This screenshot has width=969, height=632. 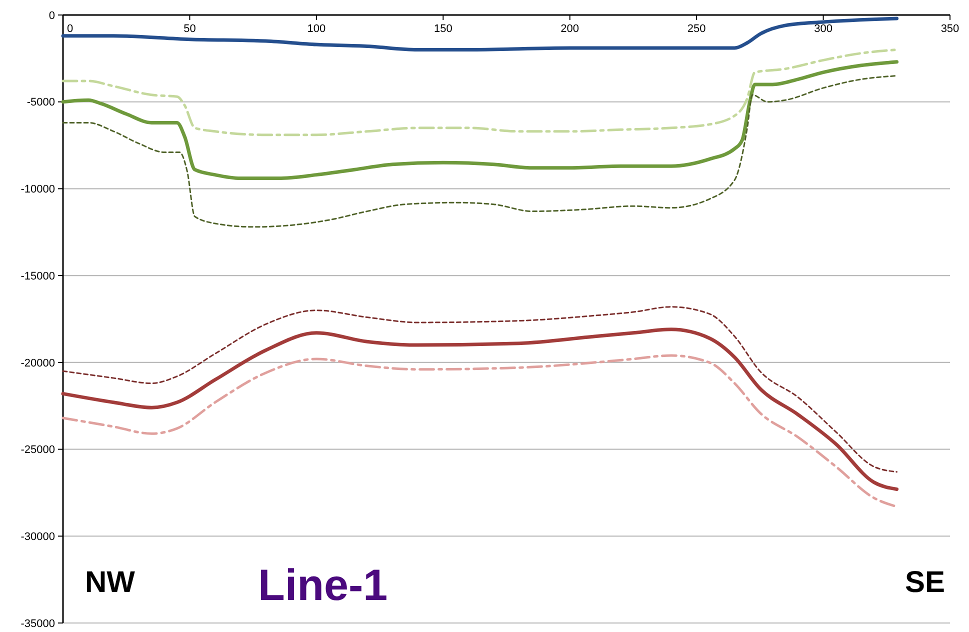 What do you see at coordinates (37, 190) in the screenshot?
I see `y-tick-label: -10000` at bounding box center [37, 190].